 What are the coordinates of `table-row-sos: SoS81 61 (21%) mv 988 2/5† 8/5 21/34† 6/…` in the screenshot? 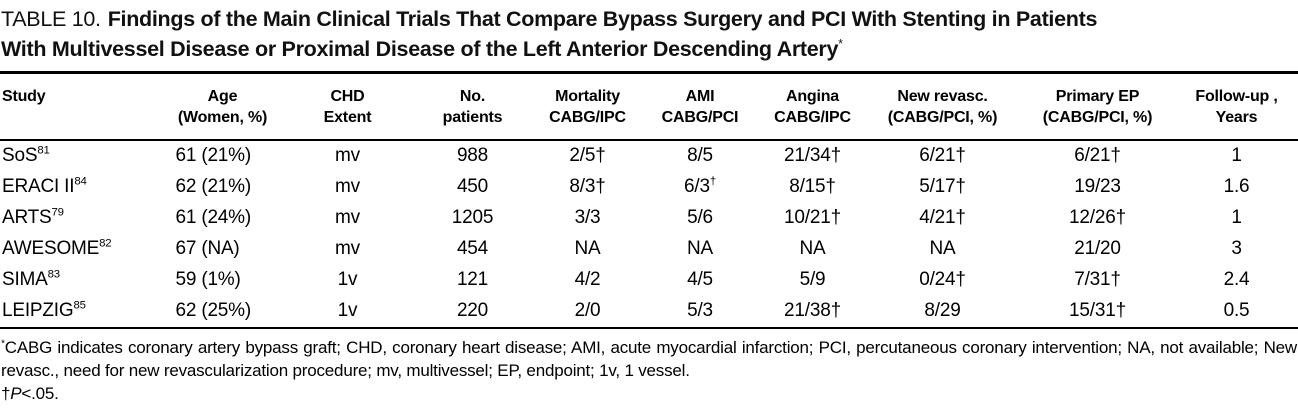 It's located at (649, 156).